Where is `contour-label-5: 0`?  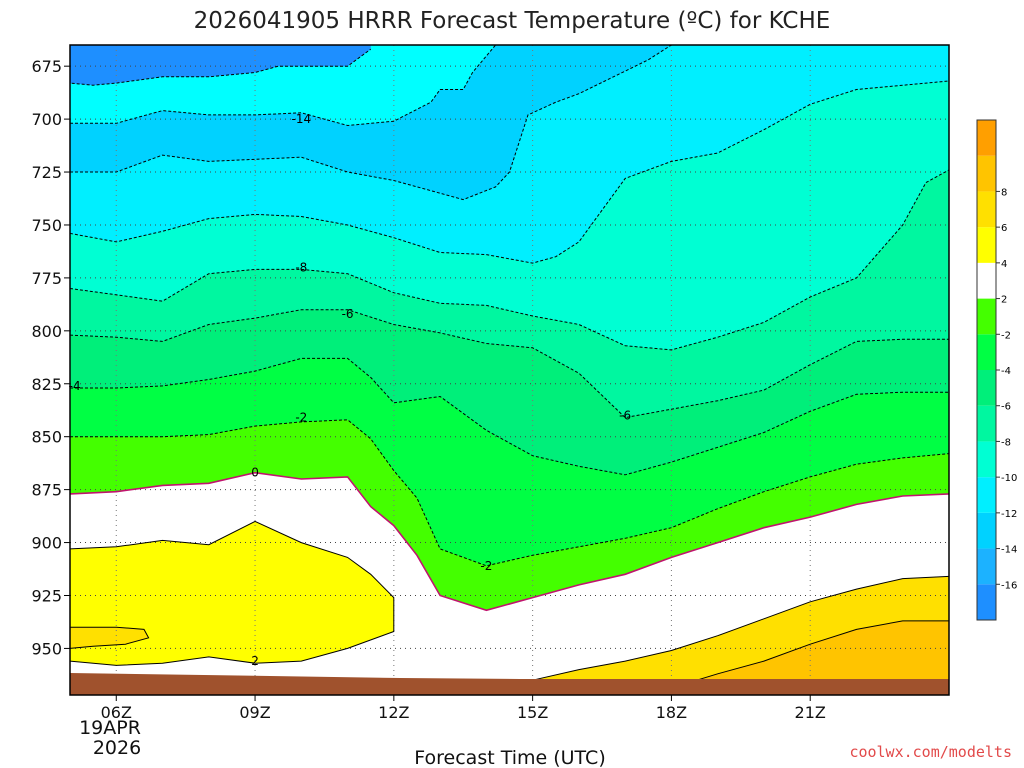
contour-label-5: 0 is located at coordinates (255, 473).